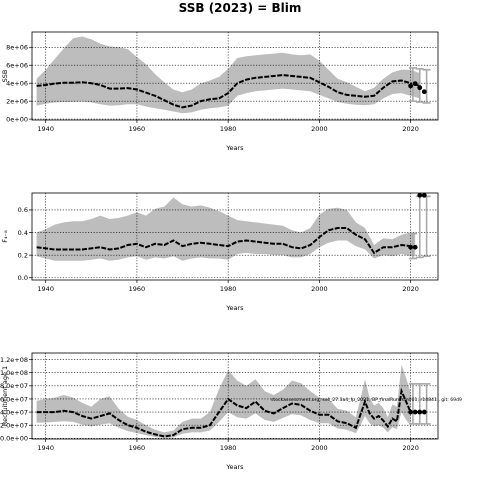  Describe the element at coordinates (17, 66) in the screenshot. I see `y-tick-label: 6e+06` at that location.